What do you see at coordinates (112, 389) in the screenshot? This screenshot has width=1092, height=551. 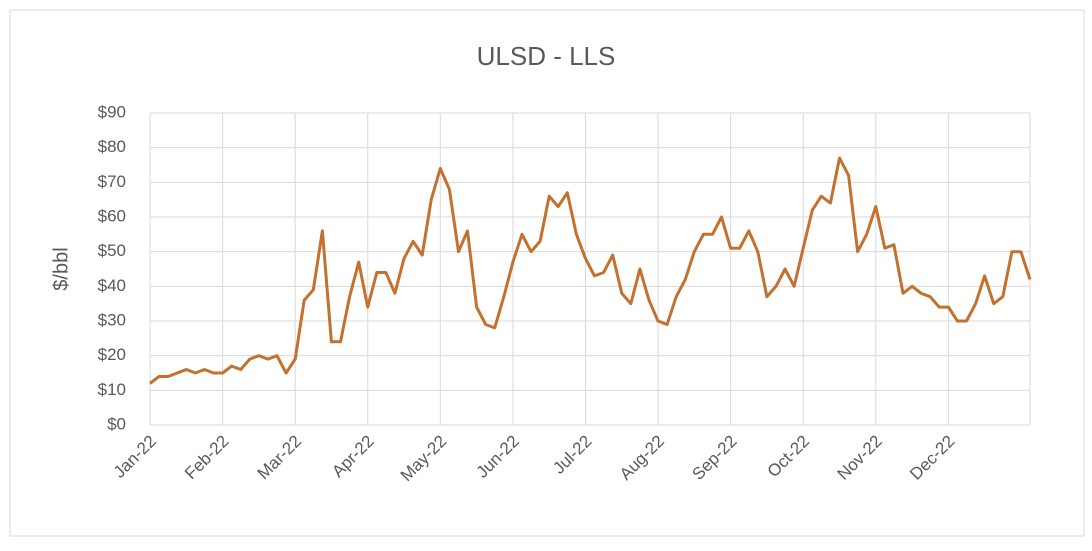 I see `y-tick-label: $10` at bounding box center [112, 389].